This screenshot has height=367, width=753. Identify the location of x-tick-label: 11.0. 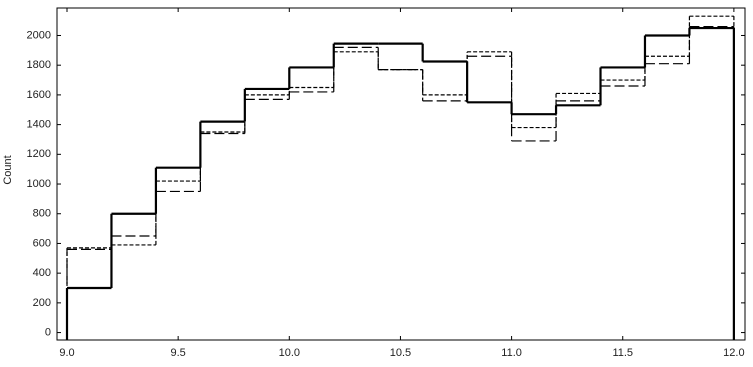
(511, 353).